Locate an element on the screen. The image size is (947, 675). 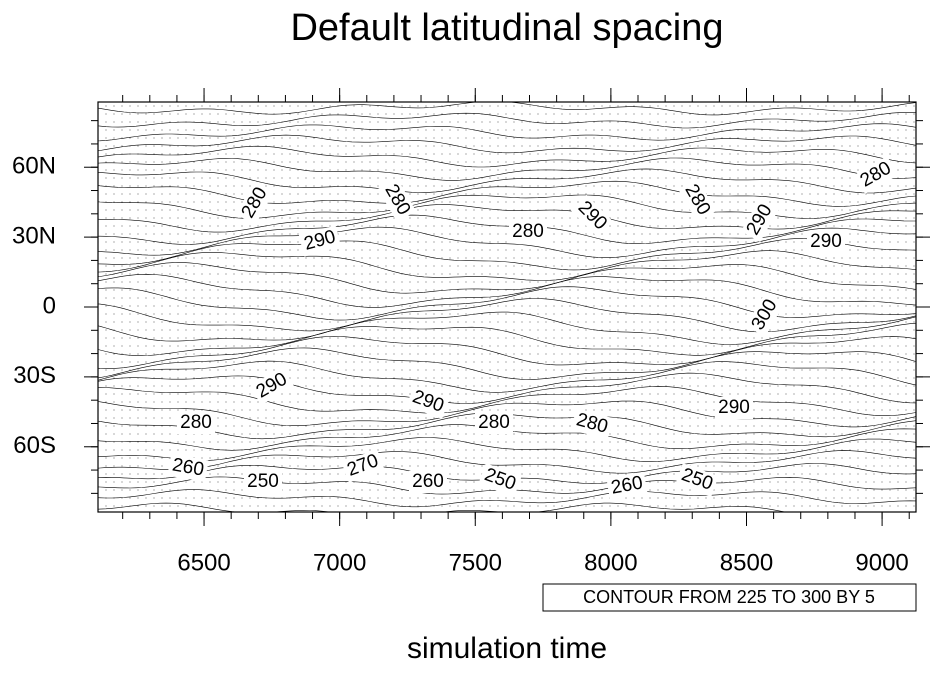
info-label: CONTOUR FROM 225 TO 300 BY 5 is located at coordinates (729, 597).